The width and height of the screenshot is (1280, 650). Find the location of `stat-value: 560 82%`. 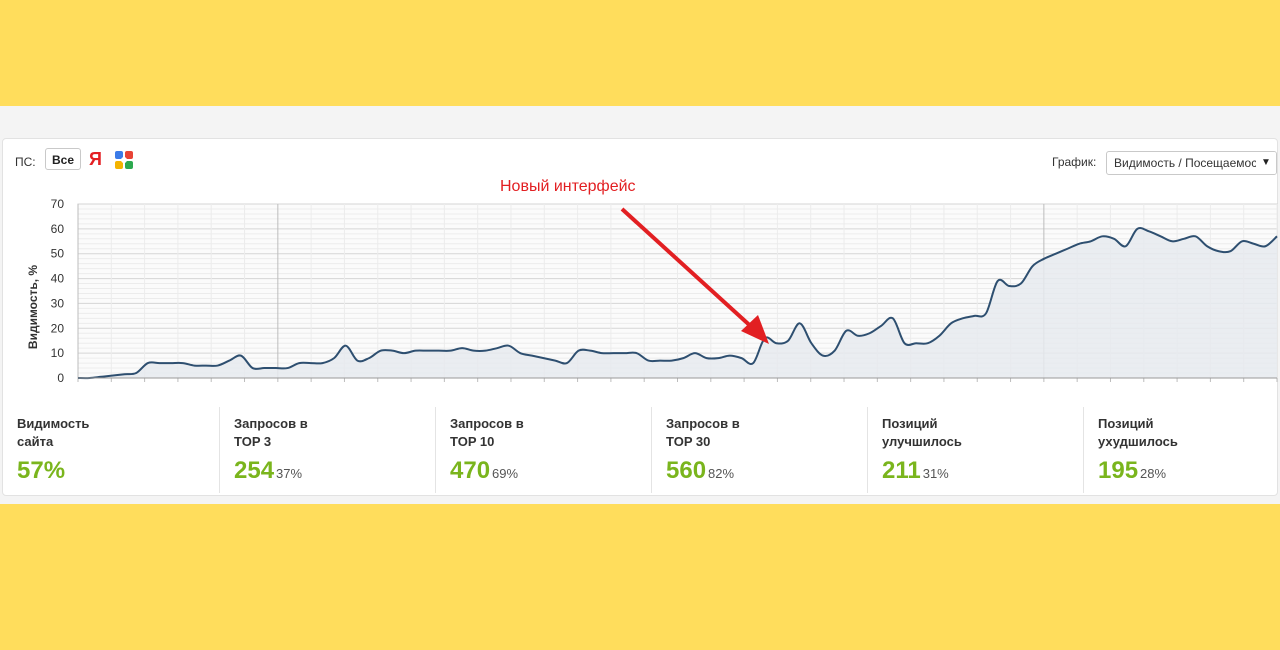

stat-value: 560 82% is located at coordinates (700, 471).